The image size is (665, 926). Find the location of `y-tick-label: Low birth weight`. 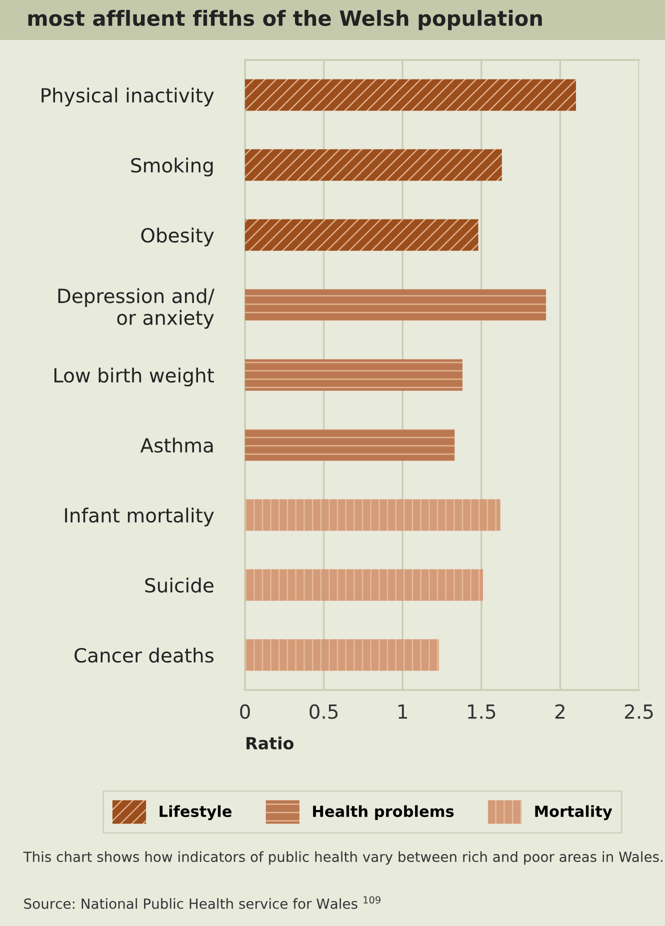

y-tick-label: Low birth weight is located at coordinates (134, 377).